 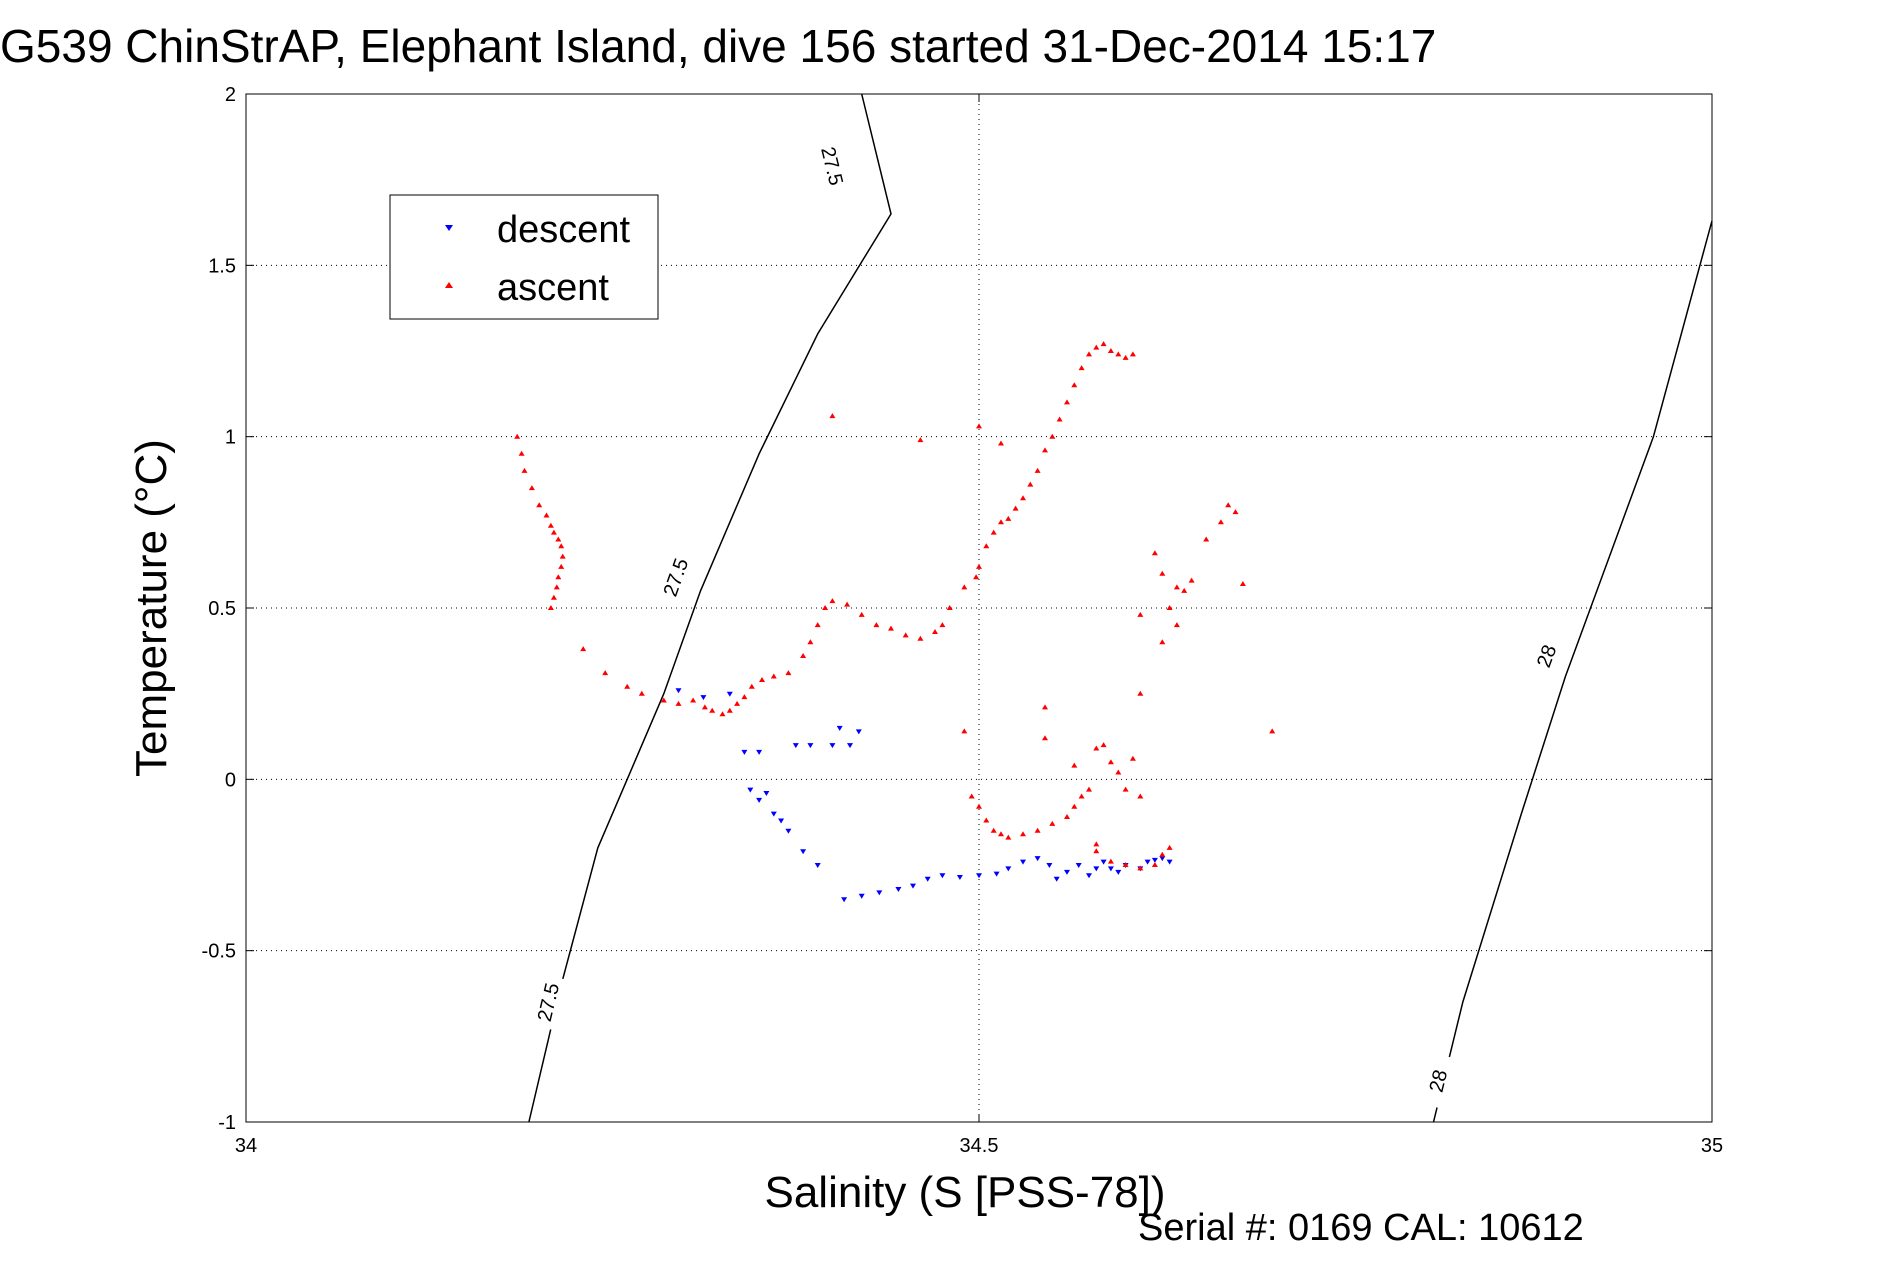 I want to click on y-tick-label: 0.5, so click(x=222, y=609).